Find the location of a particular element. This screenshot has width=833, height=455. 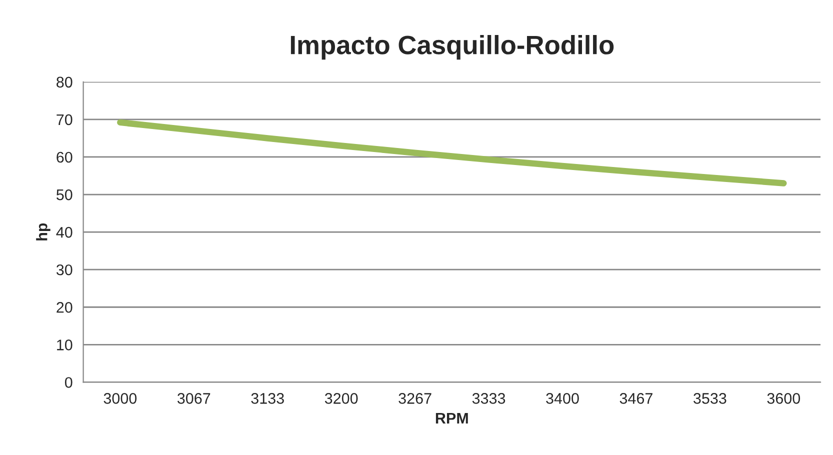

y-tick-label: 10 is located at coordinates (64, 345).